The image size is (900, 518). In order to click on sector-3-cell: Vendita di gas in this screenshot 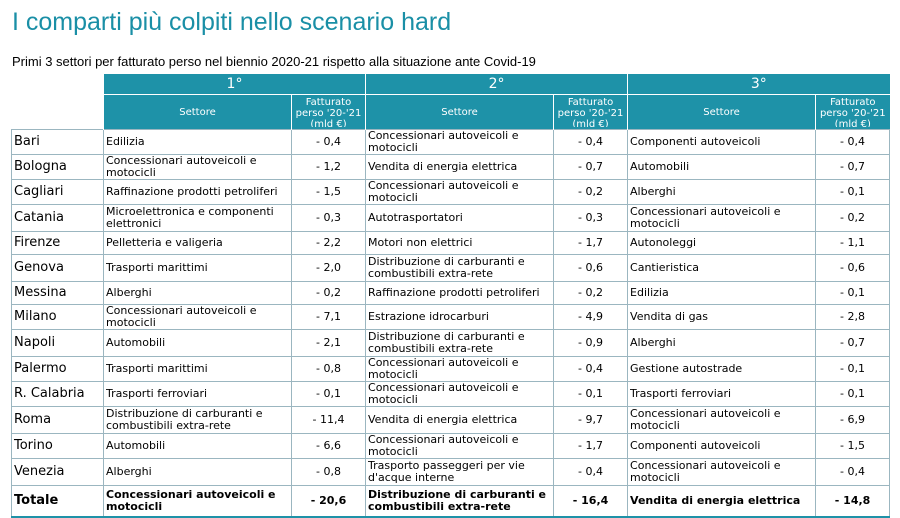, I will do `click(722, 317)`.